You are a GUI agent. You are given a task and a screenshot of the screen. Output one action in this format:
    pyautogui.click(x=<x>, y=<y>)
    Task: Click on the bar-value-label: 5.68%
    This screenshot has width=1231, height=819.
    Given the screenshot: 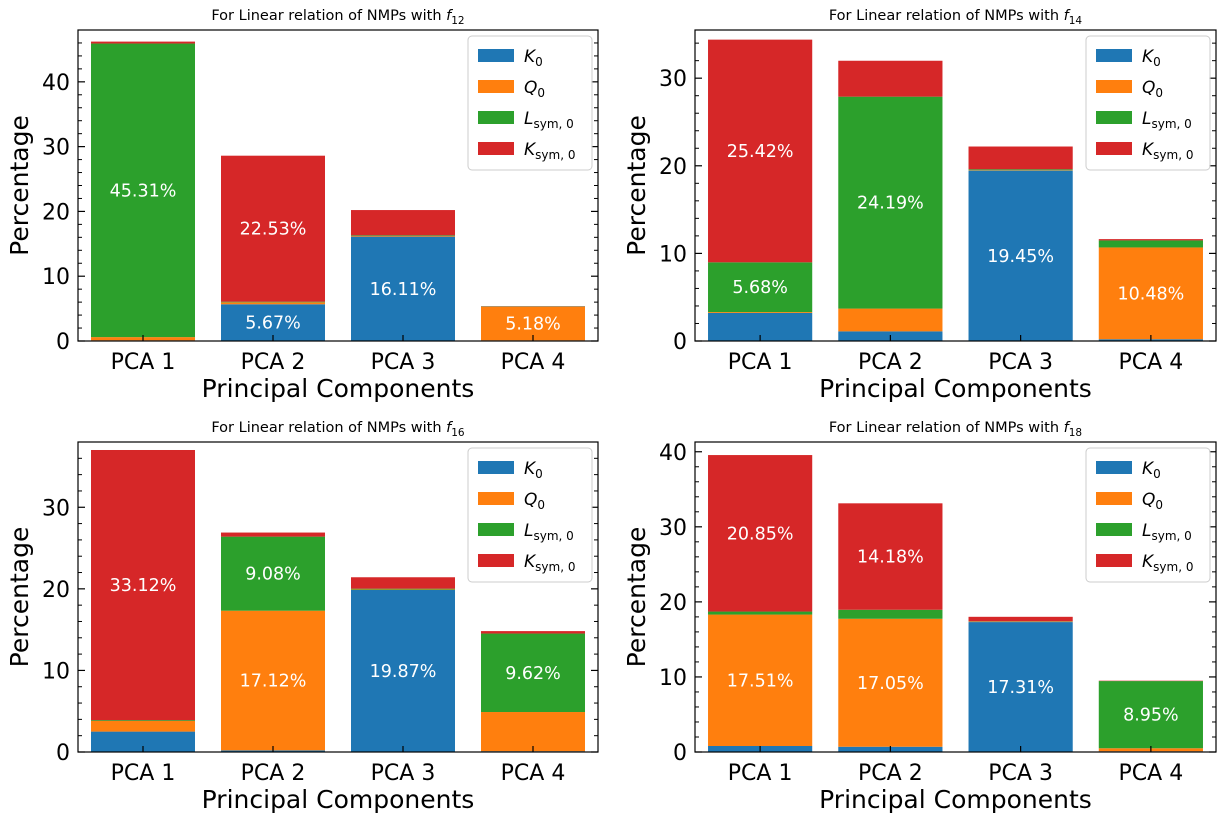 What is the action you would take?
    pyautogui.click(x=760, y=288)
    